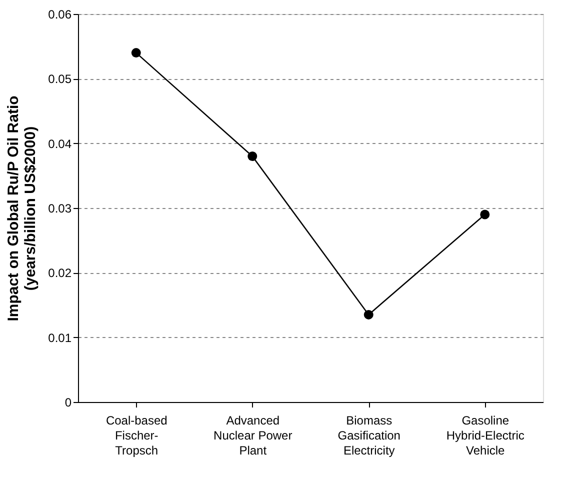 This screenshot has height=481, width=584. What do you see at coordinates (137, 436) in the screenshot?
I see `x-tick-label: Coal-based Fischer- Tropsch` at bounding box center [137, 436].